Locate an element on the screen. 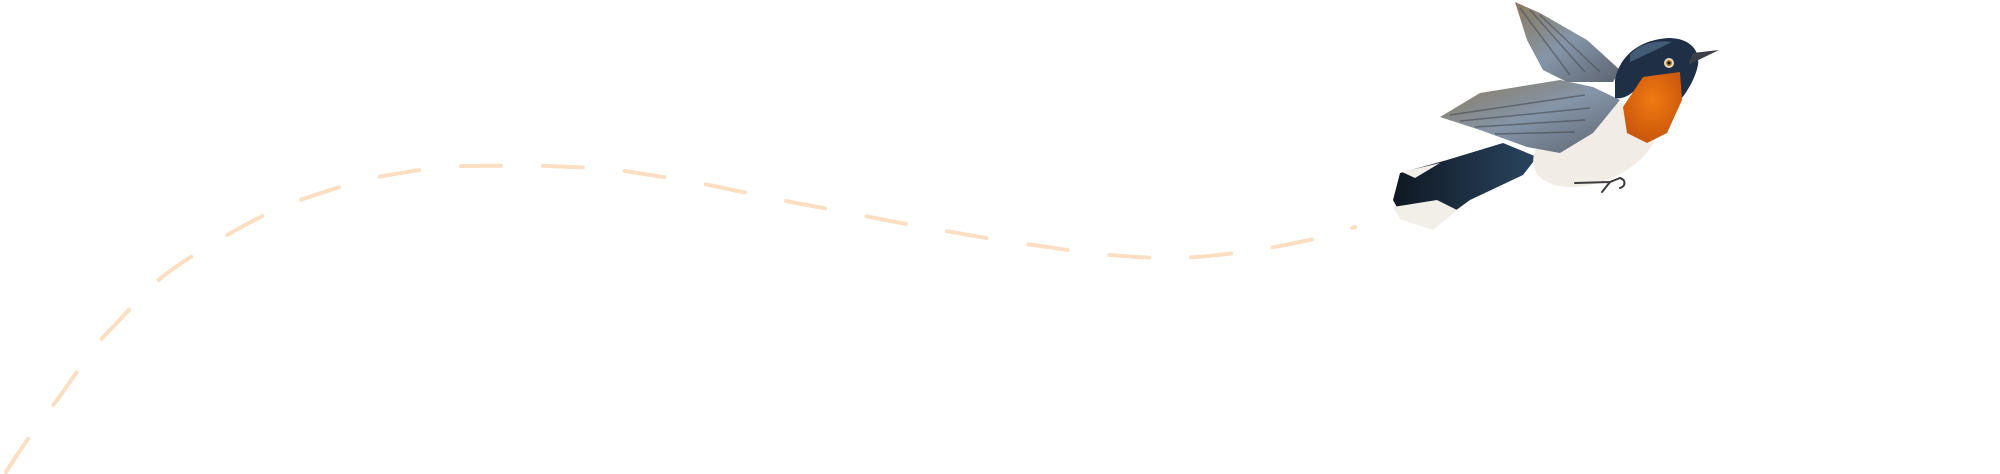 The image size is (2000, 474). bird-lower-wing is located at coordinates (1530, 116).